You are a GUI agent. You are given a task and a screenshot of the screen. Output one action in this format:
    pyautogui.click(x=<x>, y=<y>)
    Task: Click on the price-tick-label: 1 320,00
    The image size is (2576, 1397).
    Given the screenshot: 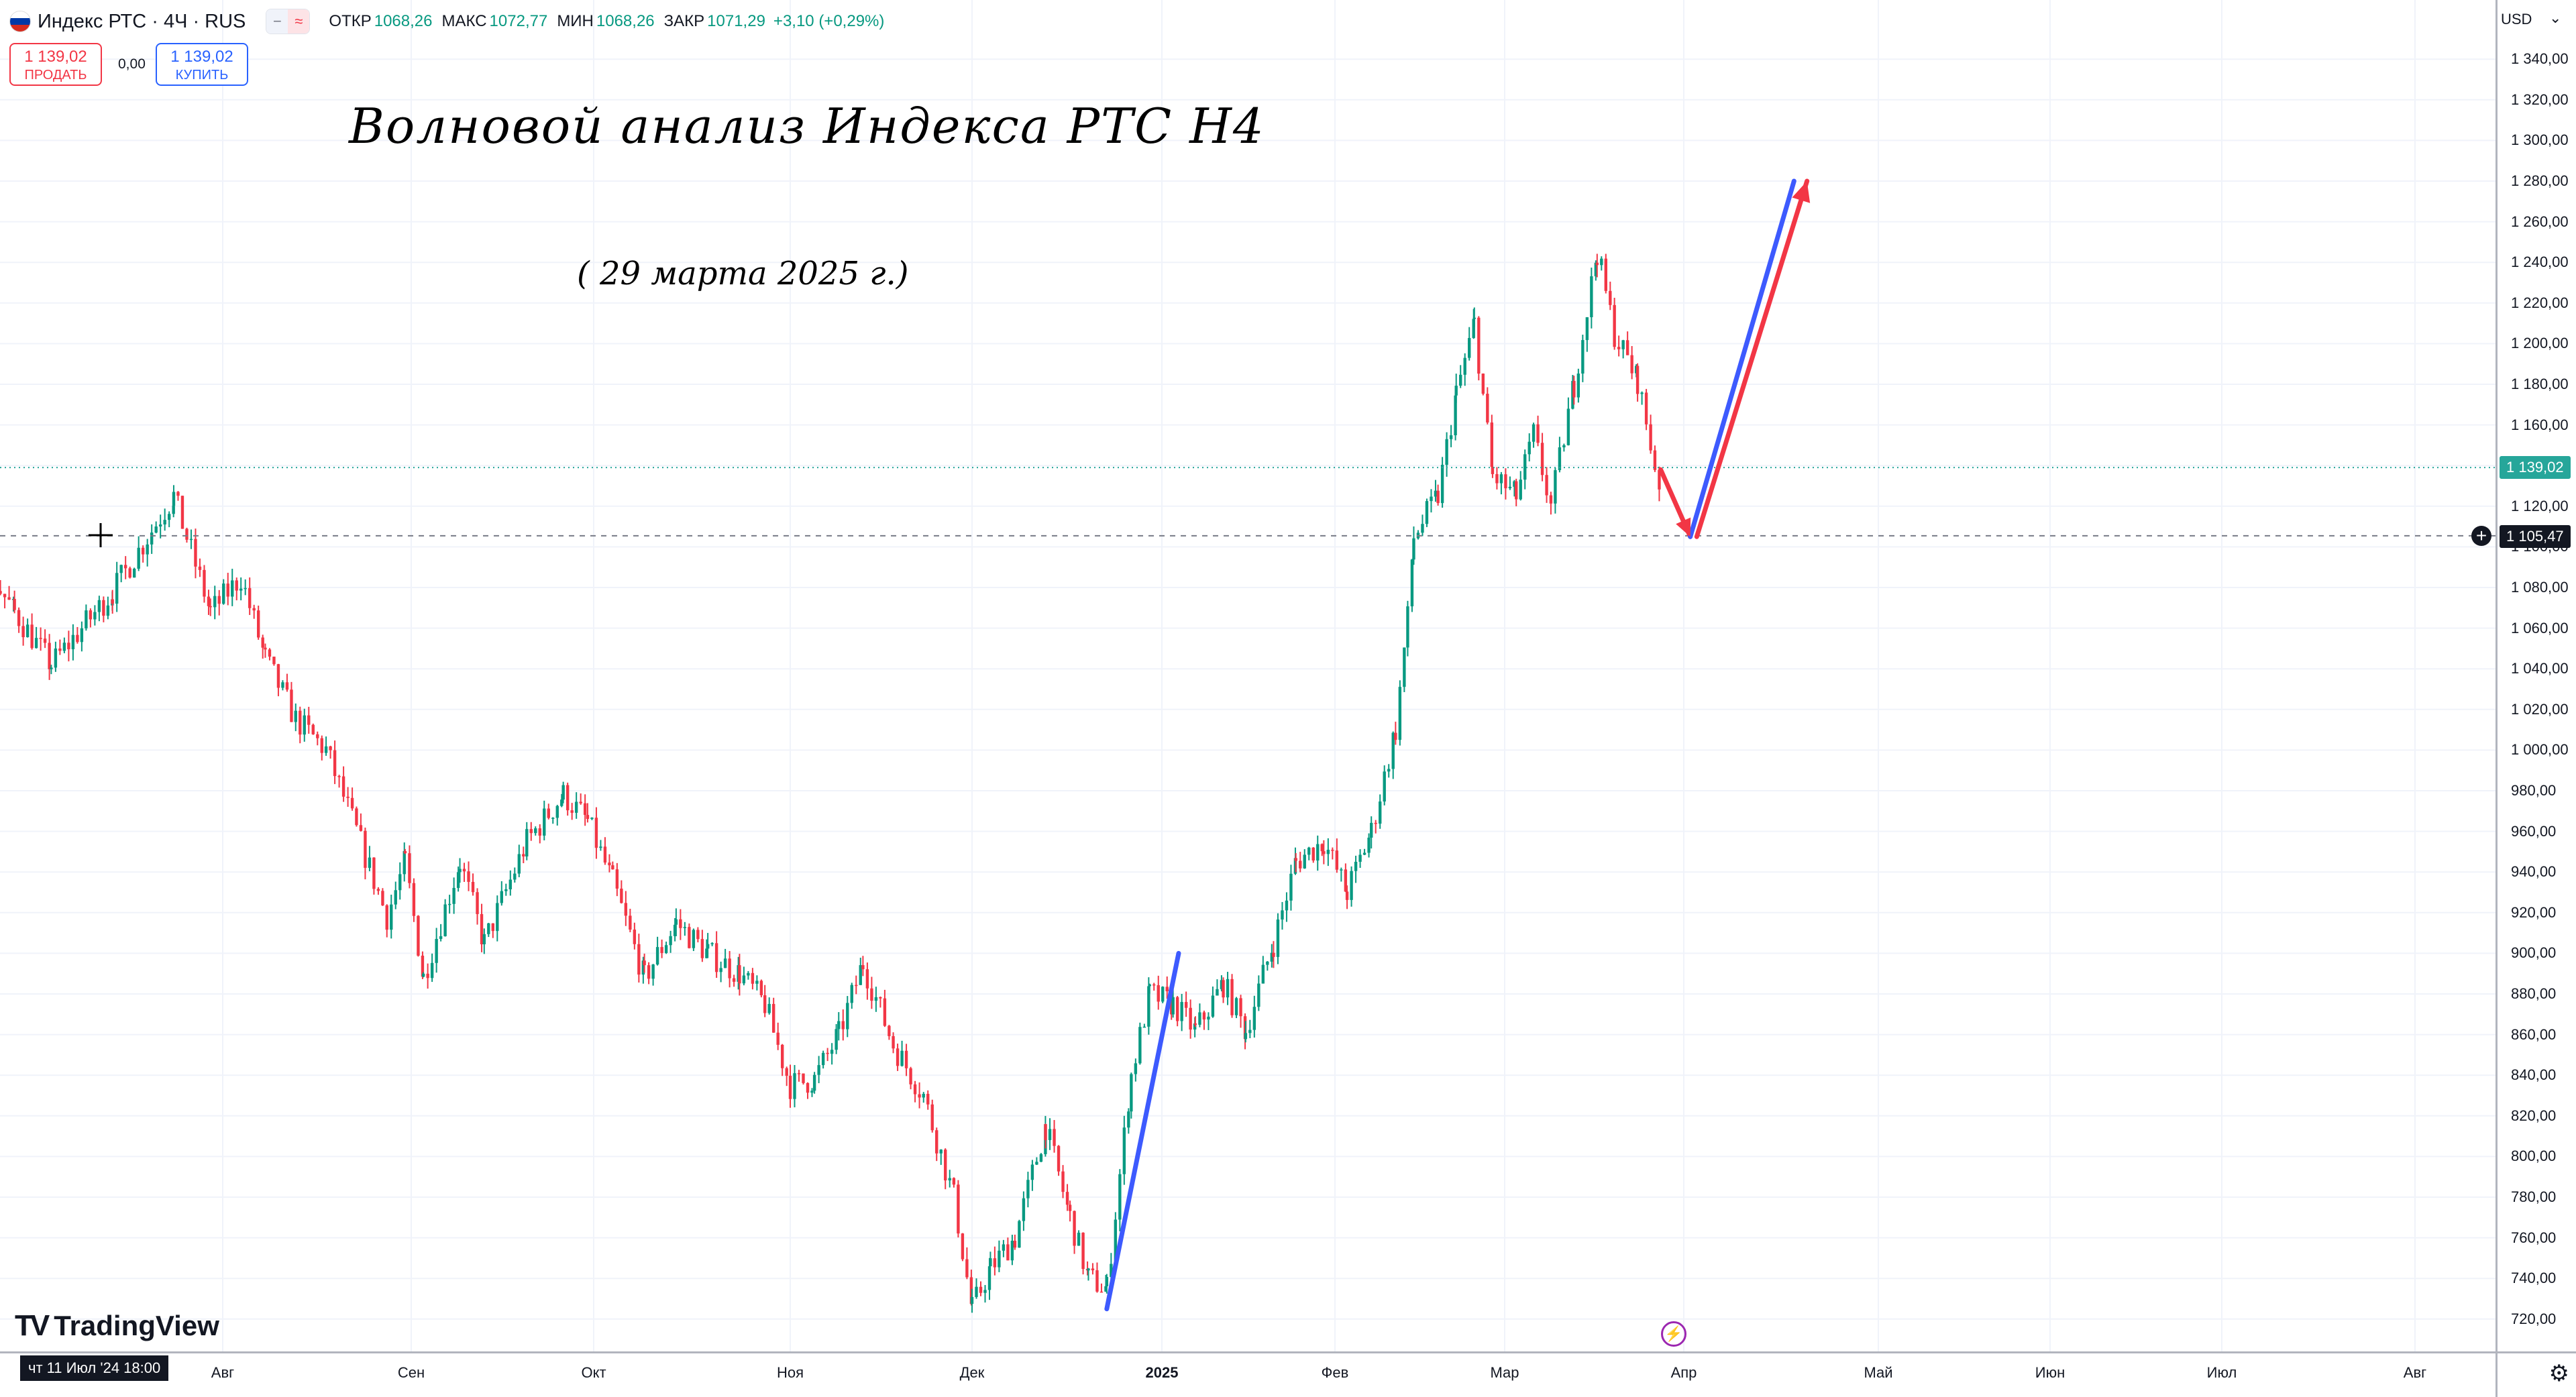 What is the action you would take?
    pyautogui.click(x=2540, y=99)
    